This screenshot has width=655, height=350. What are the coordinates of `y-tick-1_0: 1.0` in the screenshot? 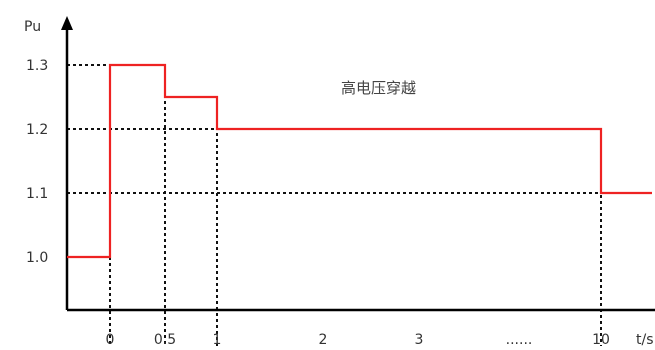 It's located at (37, 258).